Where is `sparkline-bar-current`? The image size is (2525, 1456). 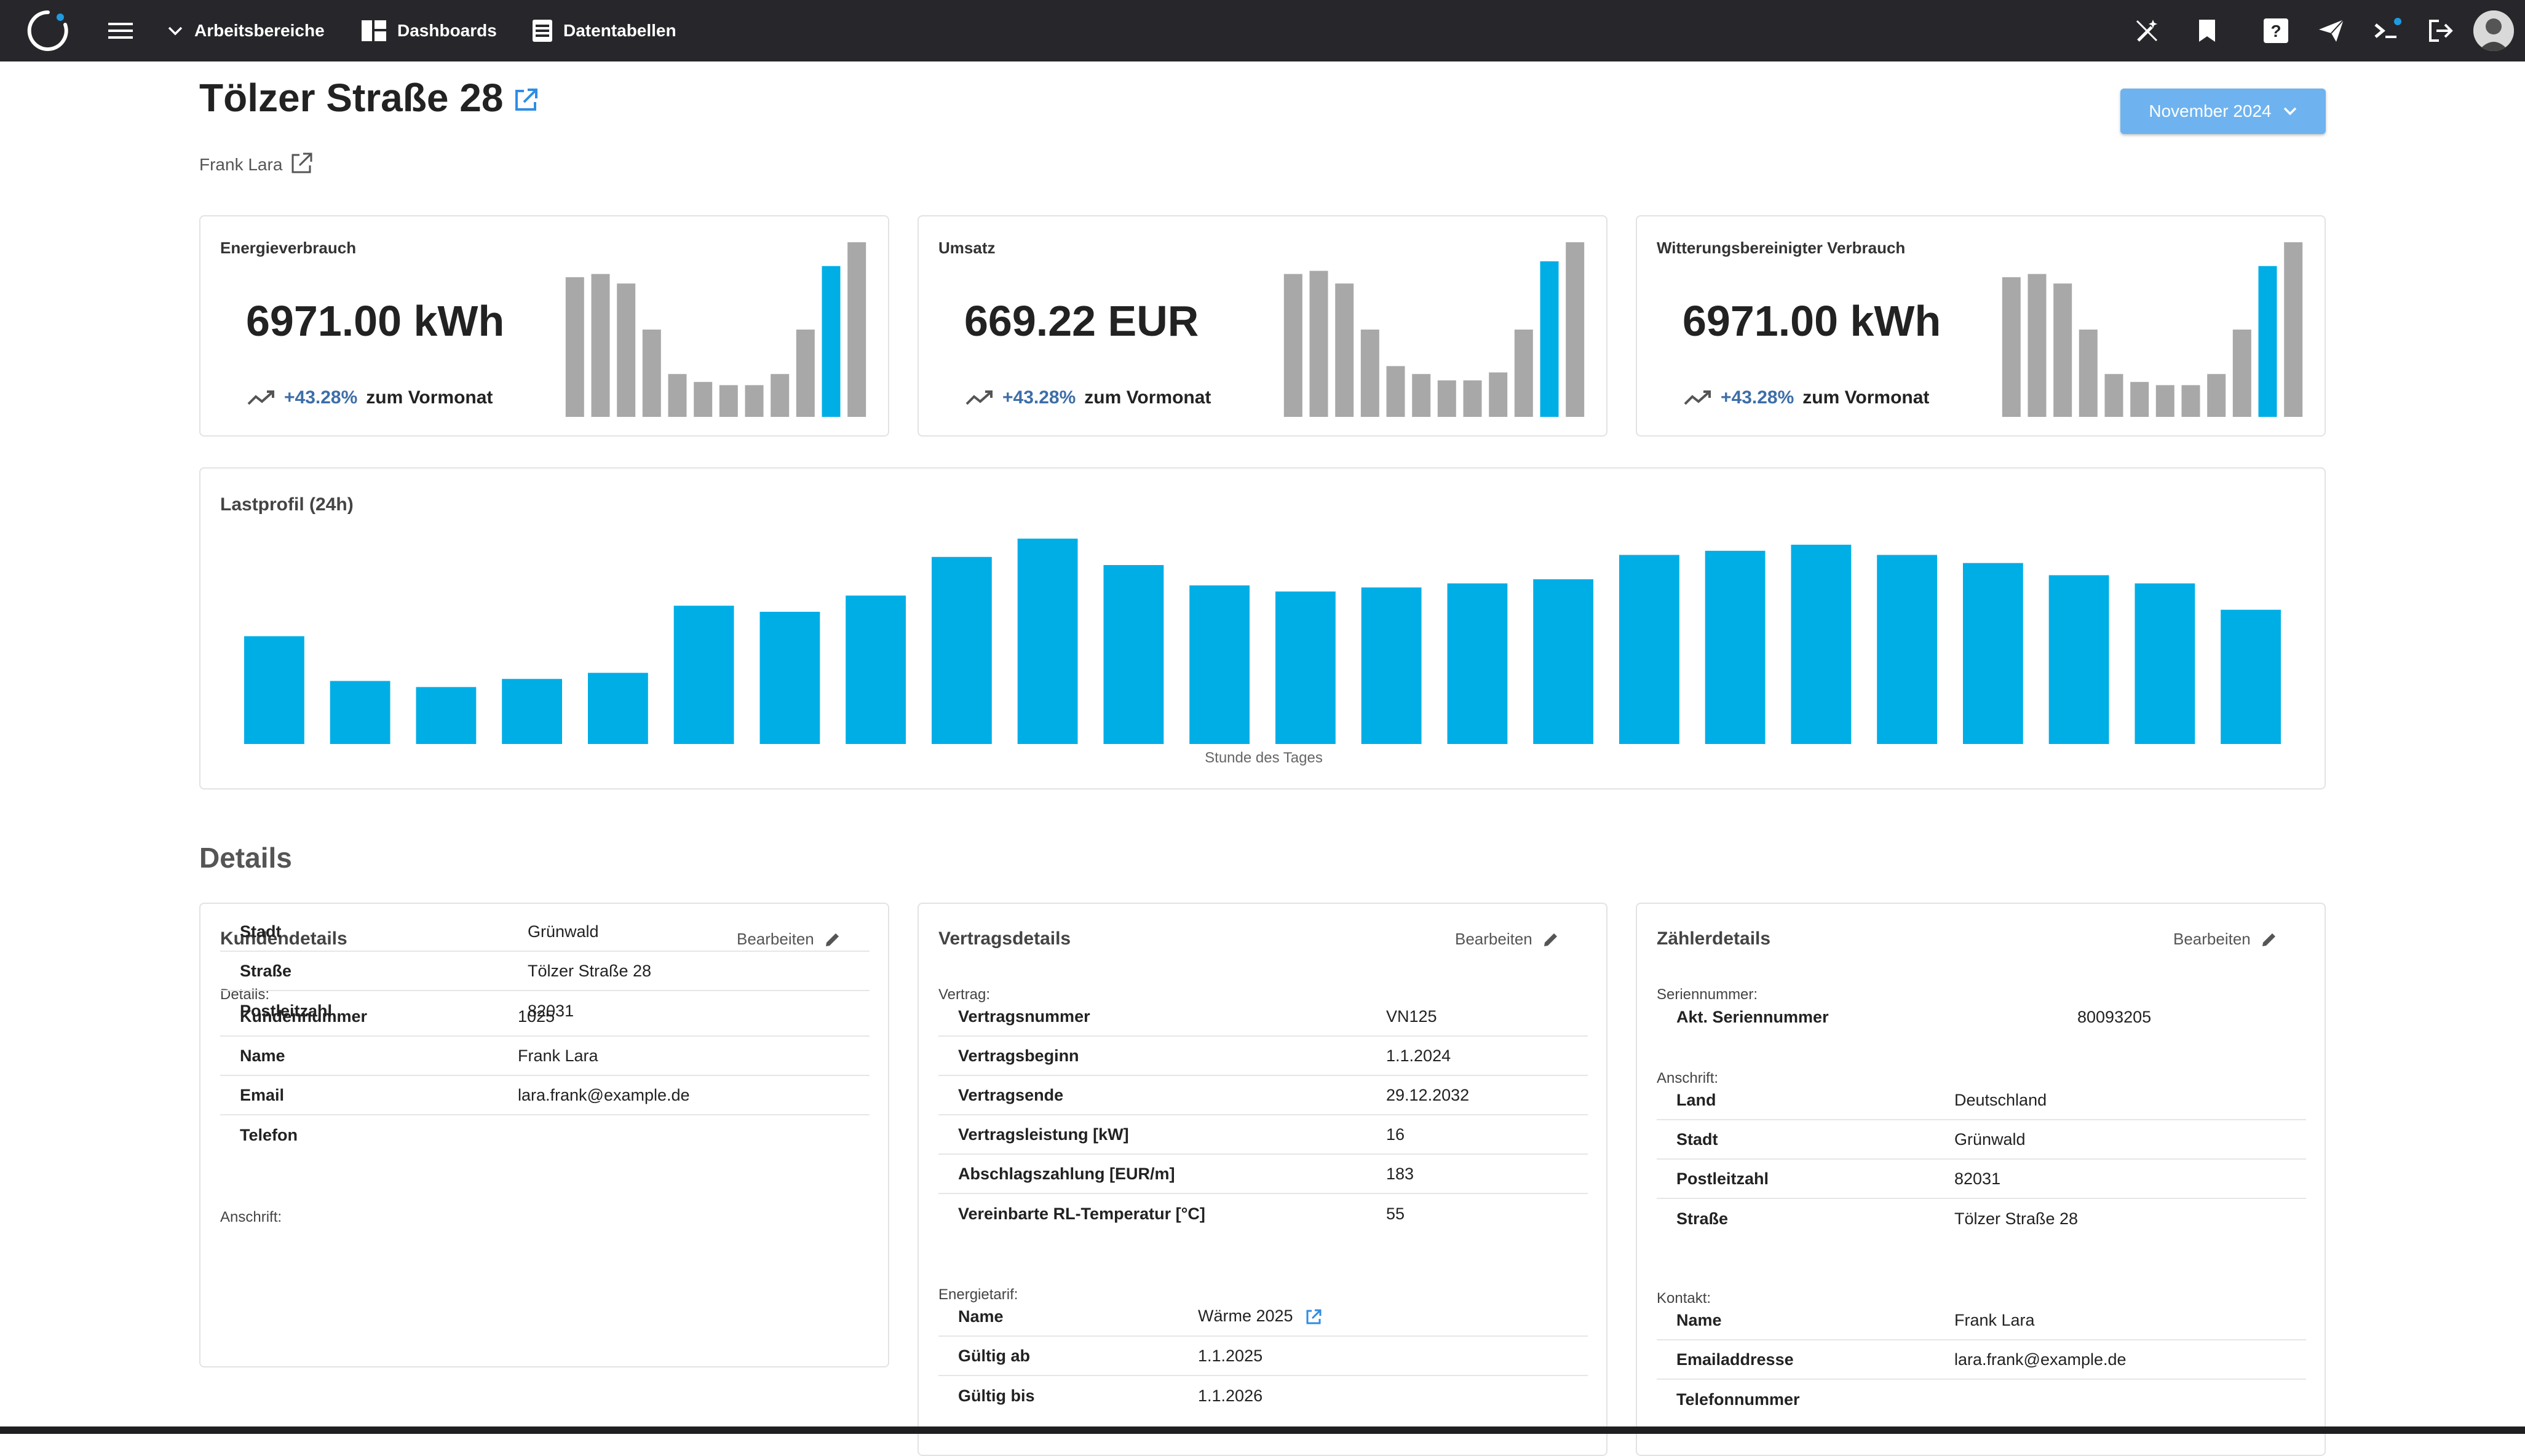
sparkline-bar-current is located at coordinates (831, 341).